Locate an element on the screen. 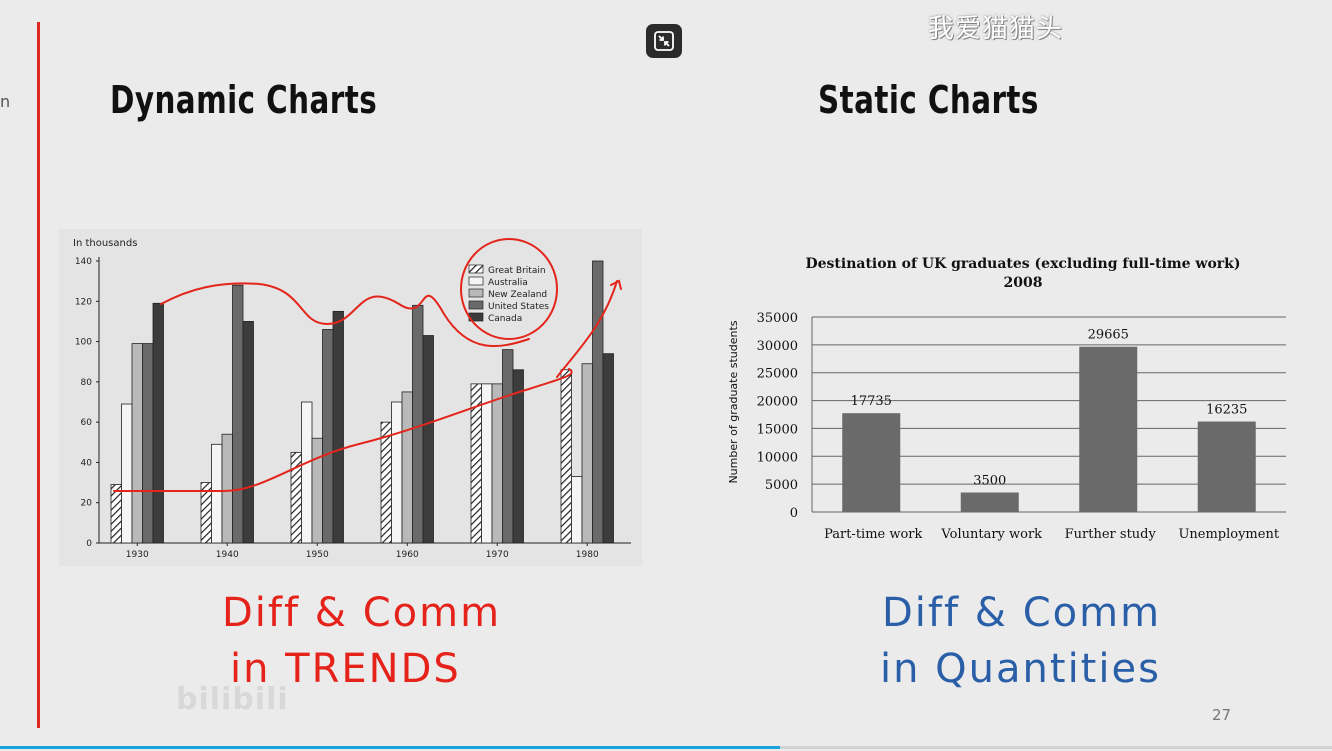  bar-australia-1930 is located at coordinates (127, 473).